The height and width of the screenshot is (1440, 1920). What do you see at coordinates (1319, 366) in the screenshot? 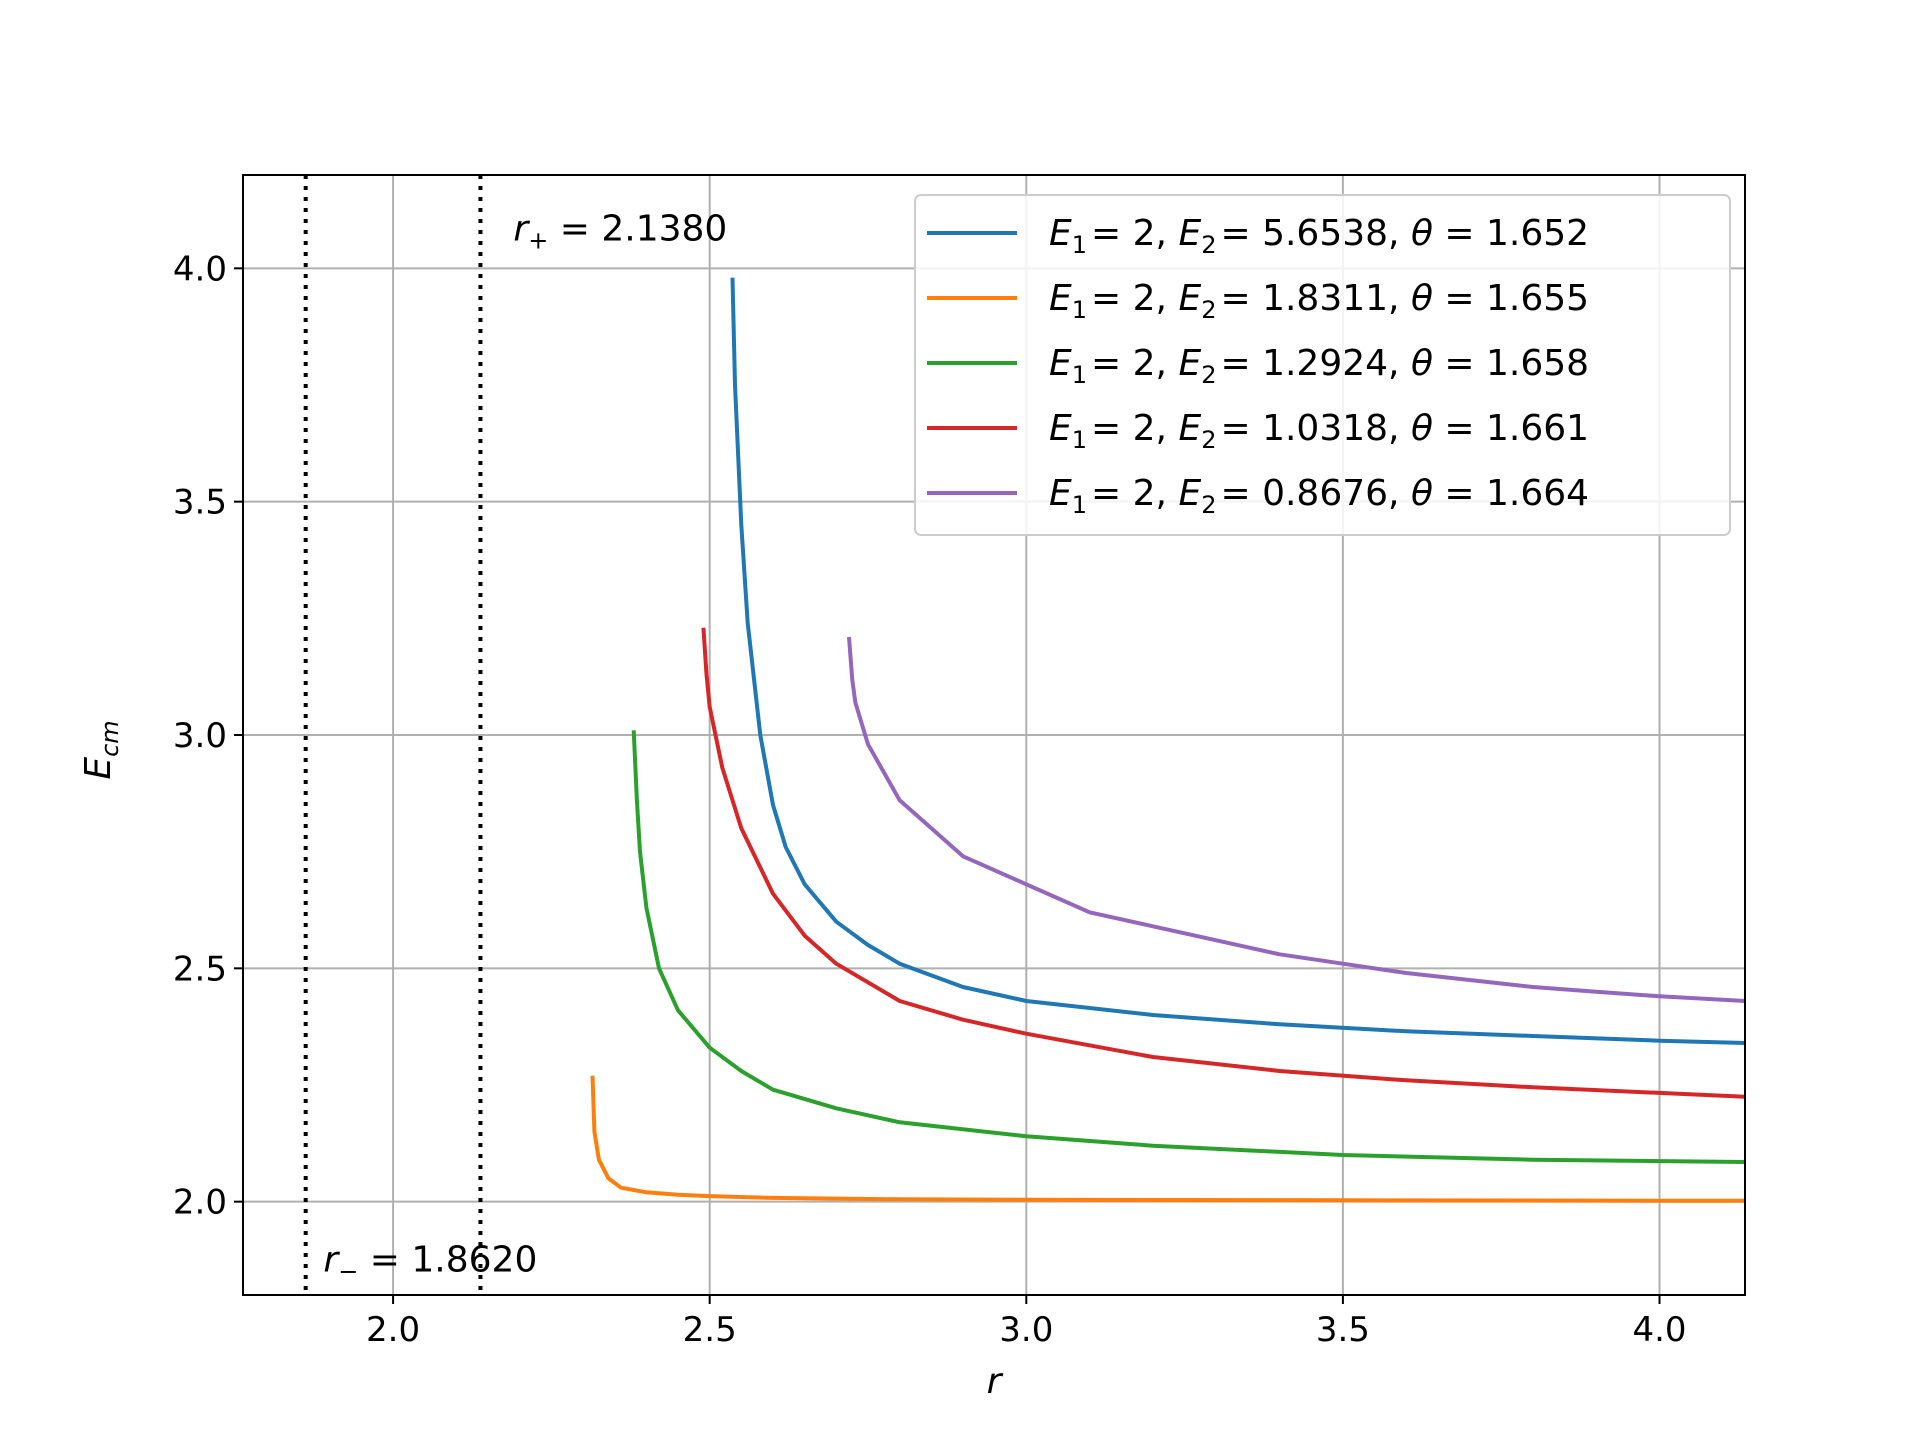
I see `legend-entry: E1 = 2, E2 = 1.2924, θ = 1.658` at bounding box center [1319, 366].